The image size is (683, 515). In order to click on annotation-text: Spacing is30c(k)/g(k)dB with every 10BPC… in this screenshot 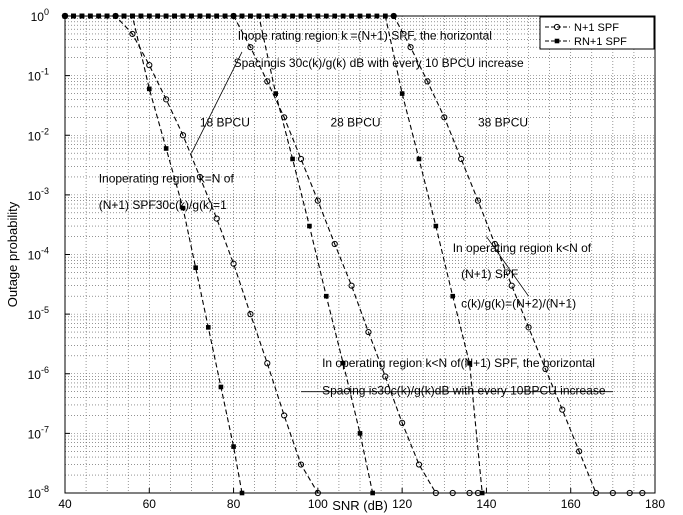, I will do `click(464, 390)`.